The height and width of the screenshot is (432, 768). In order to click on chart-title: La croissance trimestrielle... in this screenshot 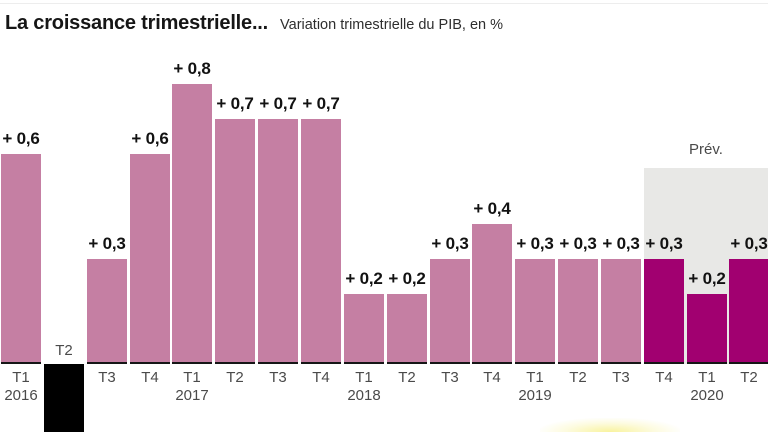, I will do `click(137, 23)`.